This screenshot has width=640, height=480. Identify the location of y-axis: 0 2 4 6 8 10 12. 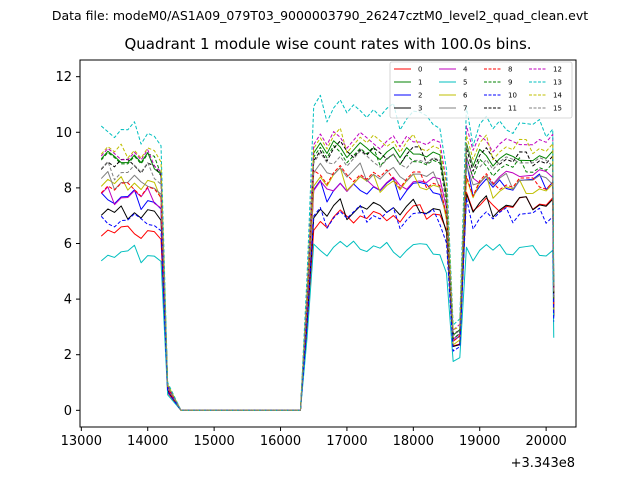
(67, 244).